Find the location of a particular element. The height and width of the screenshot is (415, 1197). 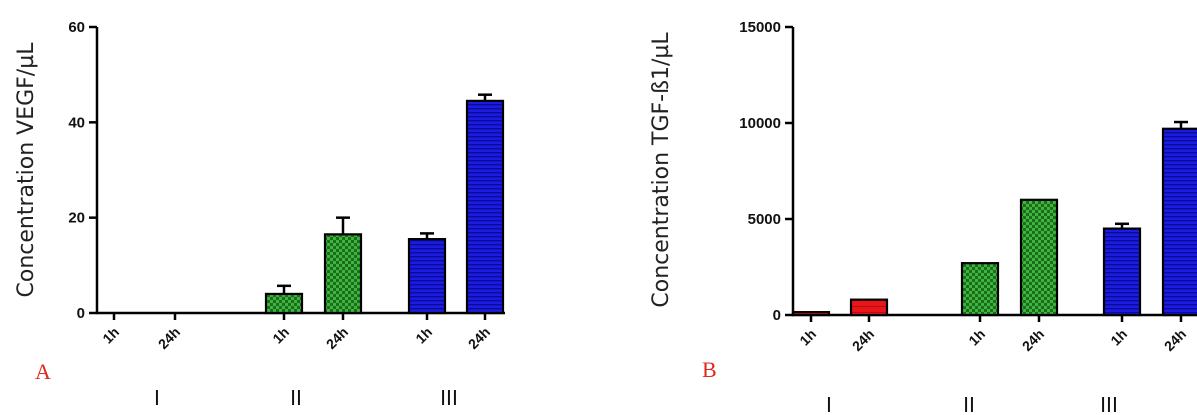

y-axis-label-b: Concentration TGF-ß1/µL is located at coordinates (661, 170).